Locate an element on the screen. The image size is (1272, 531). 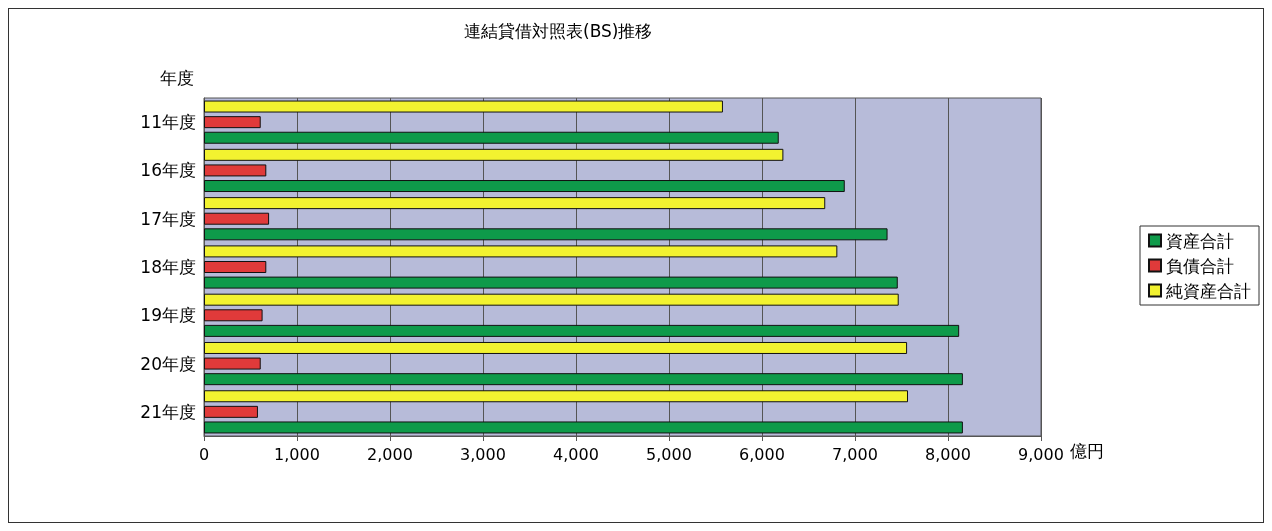
x-tick-label: 5,000 is located at coordinates (669, 454).